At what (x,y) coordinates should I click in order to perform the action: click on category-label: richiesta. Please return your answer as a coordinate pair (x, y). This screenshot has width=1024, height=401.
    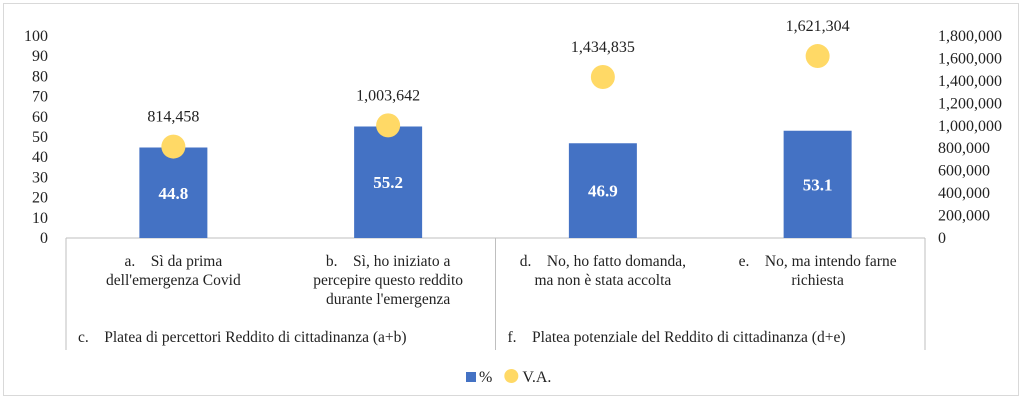
    Looking at the image, I should click on (817, 280).